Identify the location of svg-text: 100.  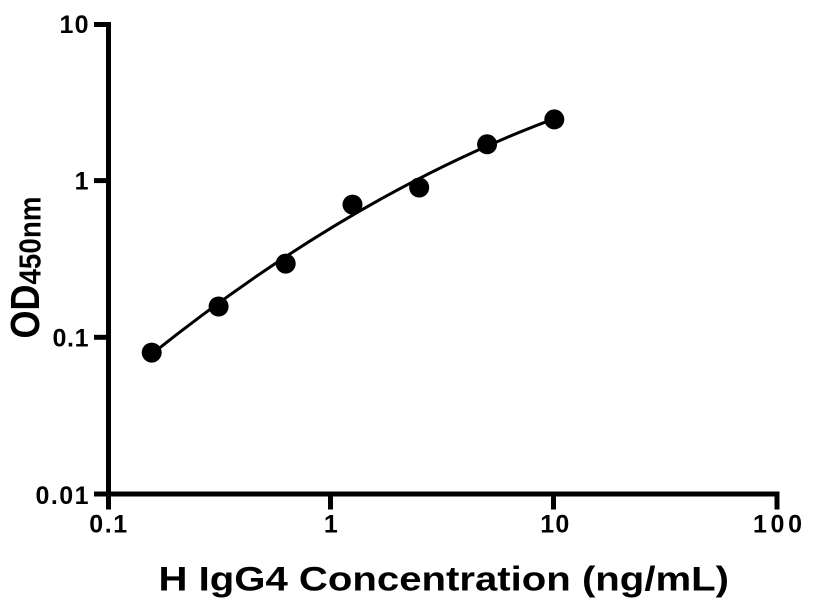
(777, 525).